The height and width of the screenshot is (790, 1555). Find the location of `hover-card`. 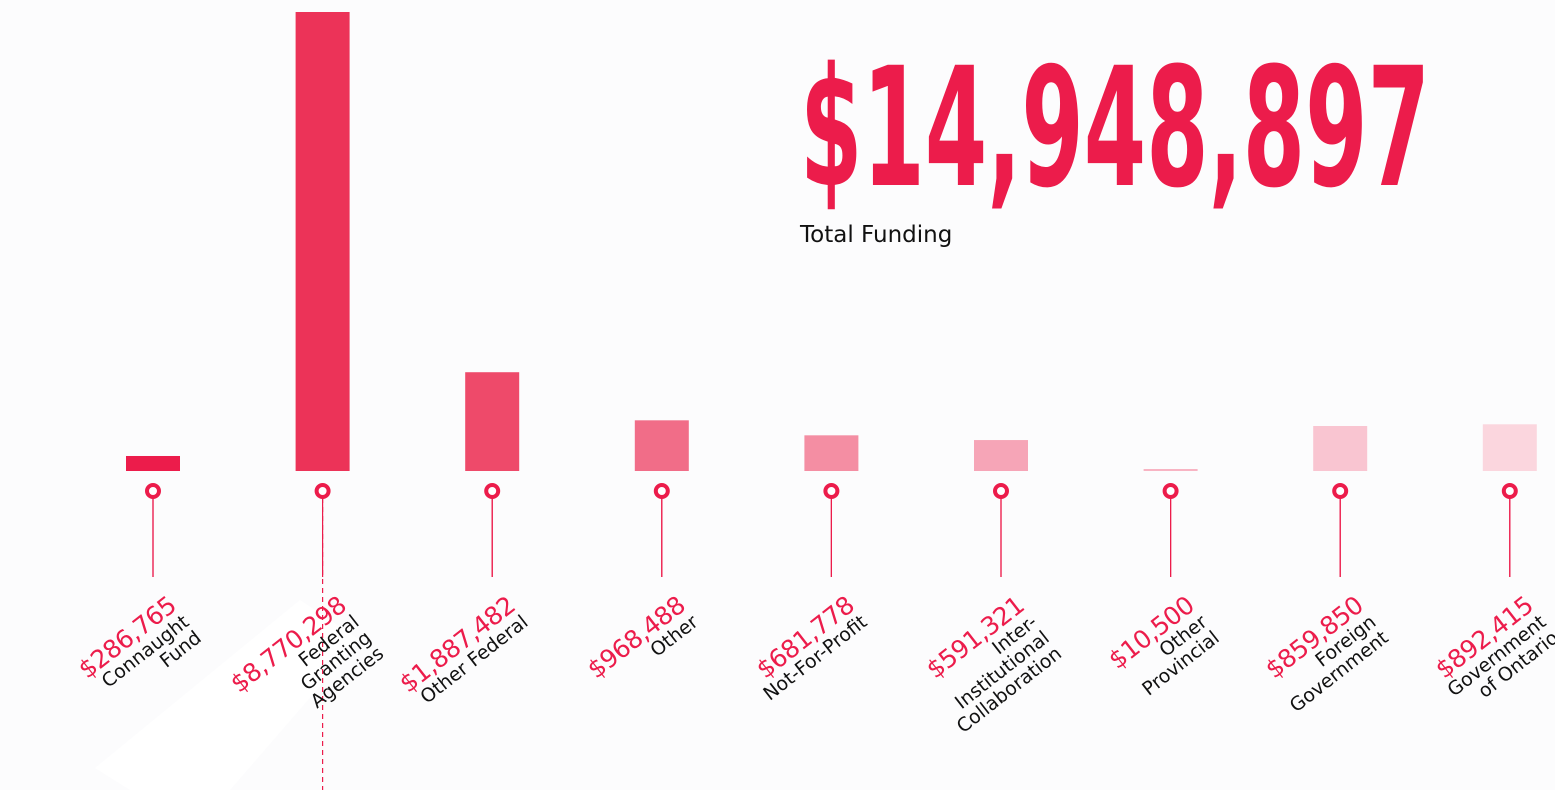

hover-card is located at coordinates (227, 695).